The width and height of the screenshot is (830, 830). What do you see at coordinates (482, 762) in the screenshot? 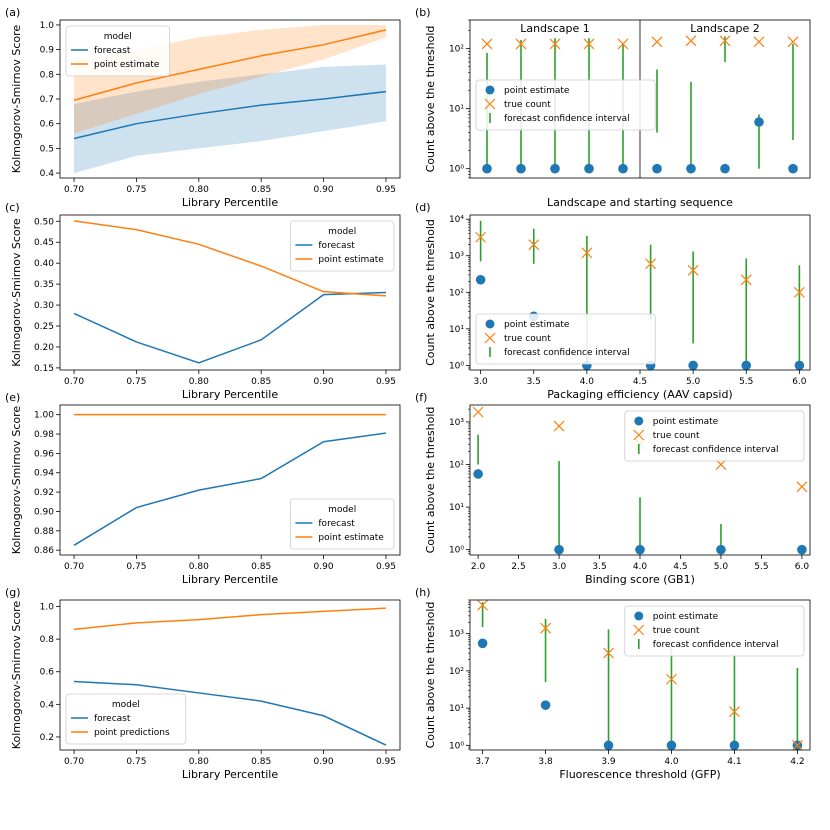
I see `x-tick-label: 3.7` at bounding box center [482, 762].